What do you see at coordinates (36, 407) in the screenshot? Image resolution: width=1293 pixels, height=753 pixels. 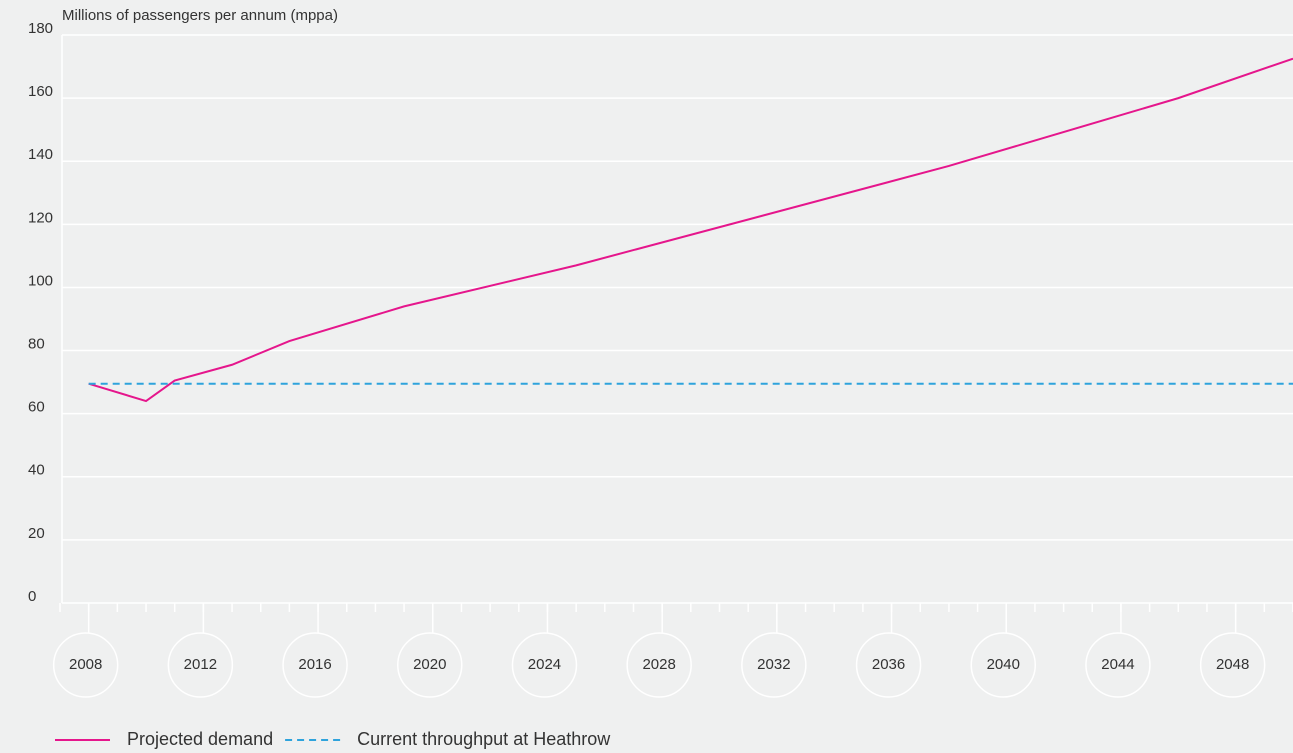 I see `y-tick-label: 60` at bounding box center [36, 407].